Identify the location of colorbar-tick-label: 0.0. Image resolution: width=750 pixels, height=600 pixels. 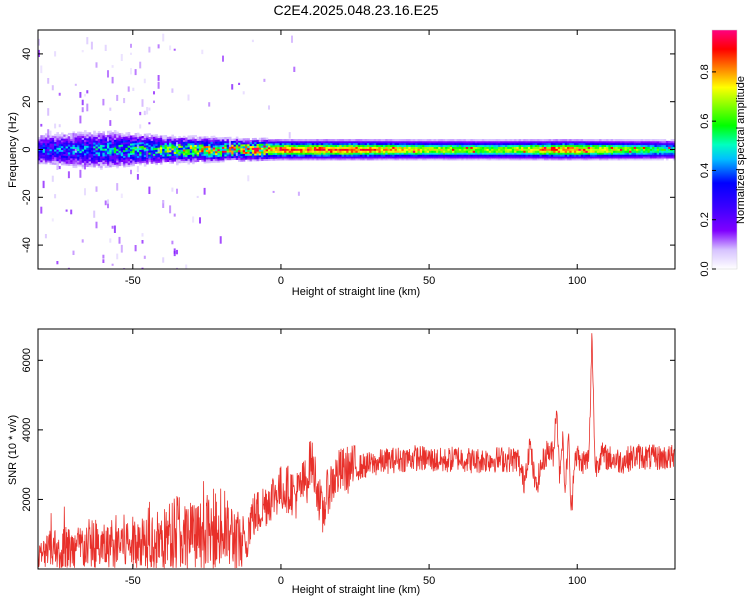
(705, 268).